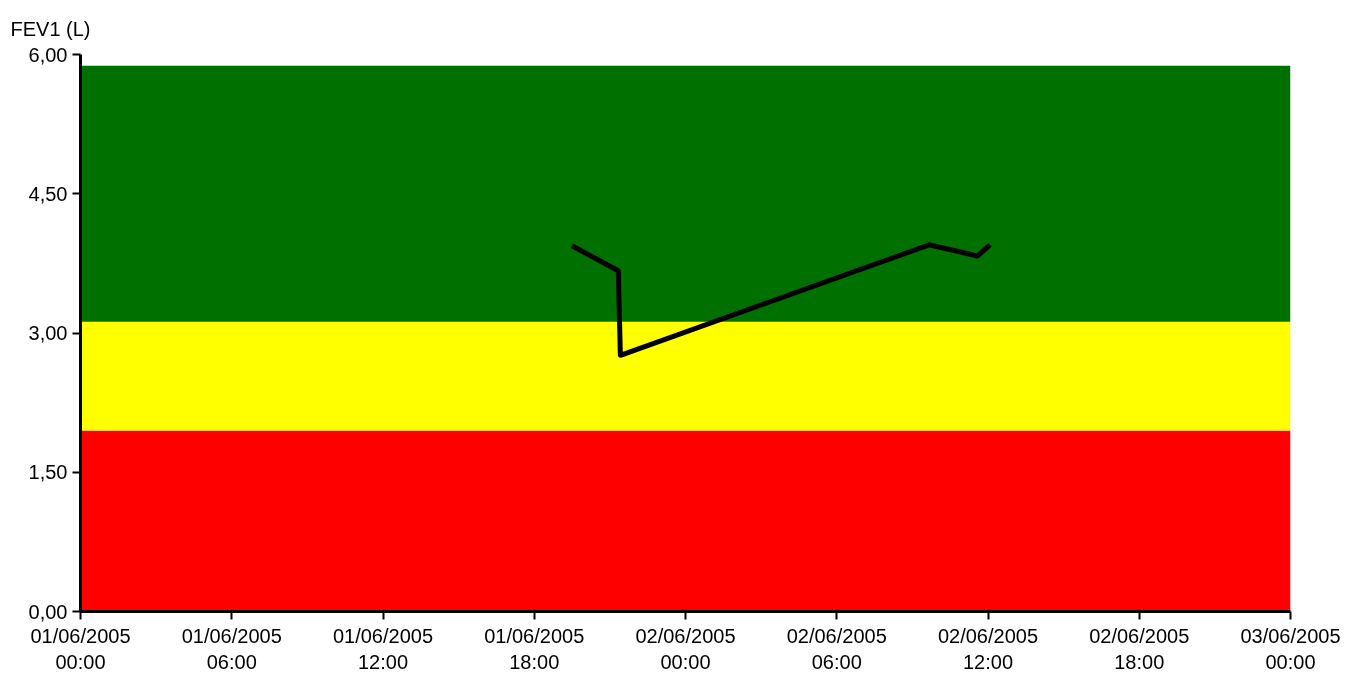  I want to click on y-tick-label: 1,50, so click(48, 472).